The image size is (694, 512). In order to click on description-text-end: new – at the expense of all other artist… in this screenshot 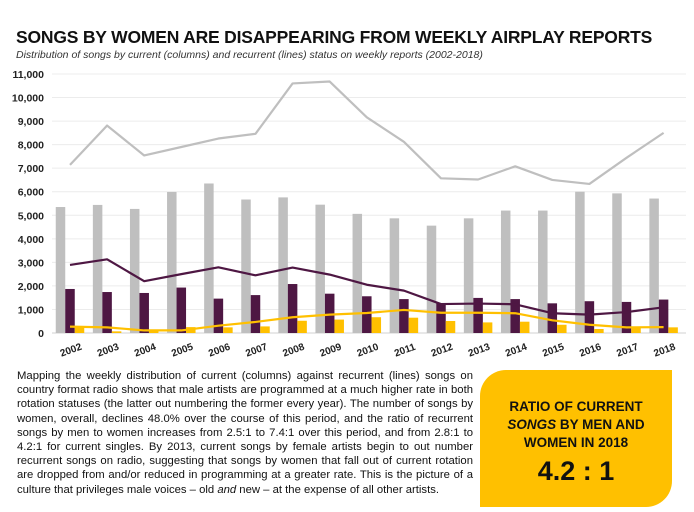, I will do `click(338, 489)`.